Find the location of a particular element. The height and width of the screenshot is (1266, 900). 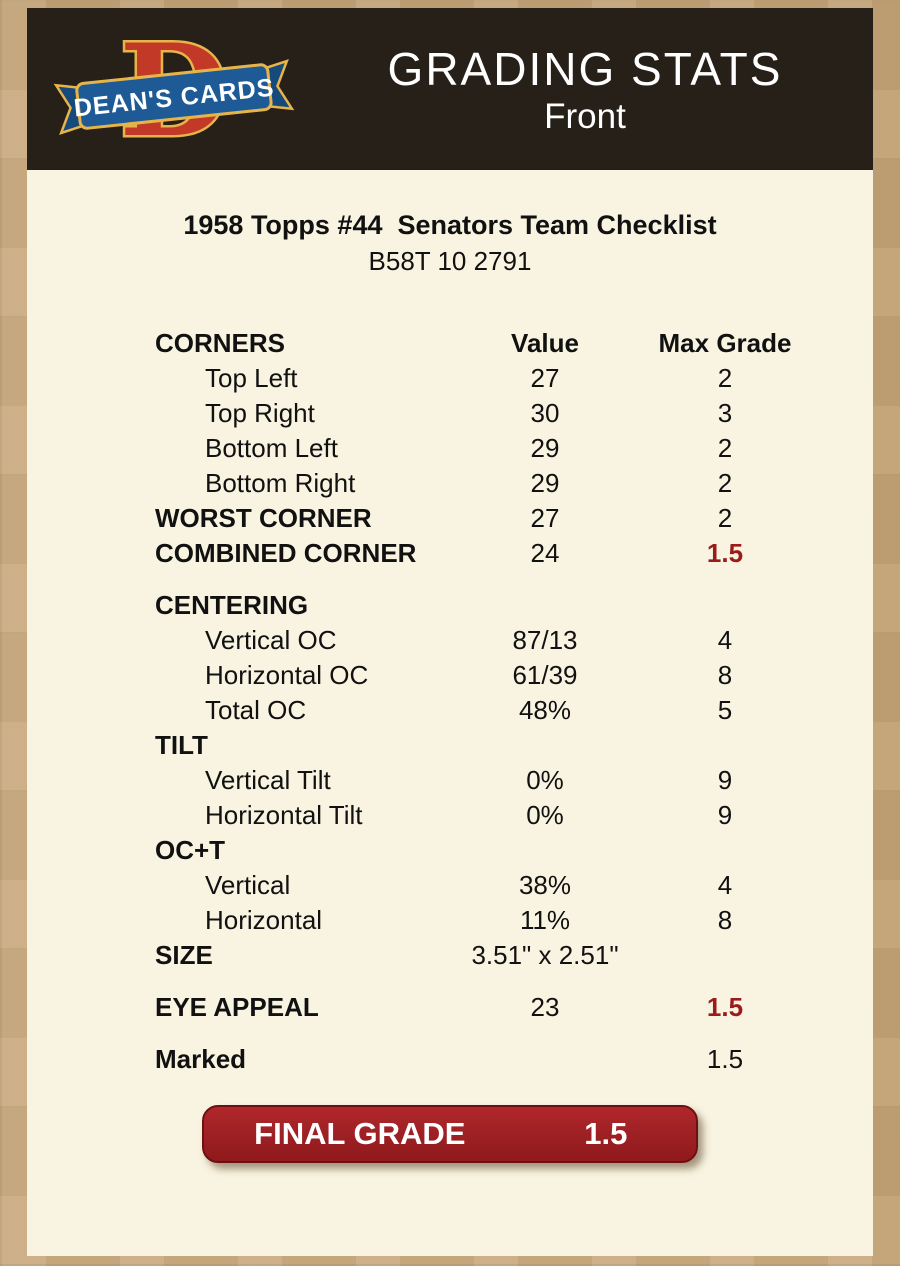

header-text-block: GRADING STATS Front is located at coordinates (585, 91).